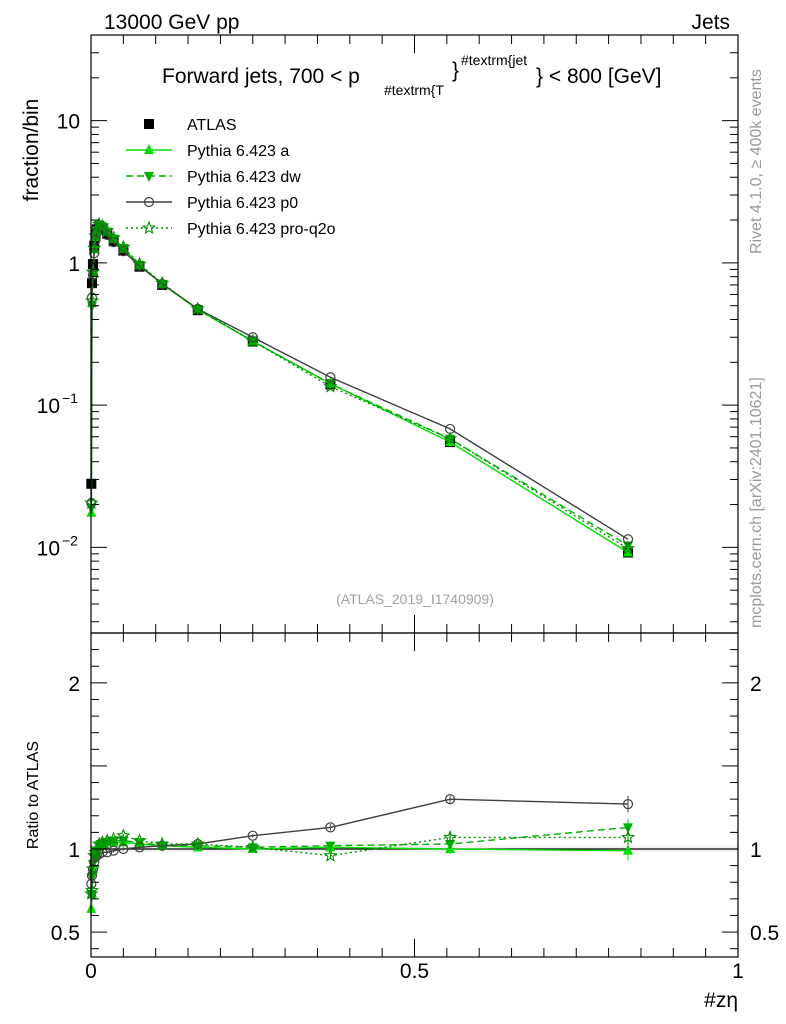  Describe the element at coordinates (91, 971) in the screenshot. I see `ratio-xtick-label: 0` at that location.